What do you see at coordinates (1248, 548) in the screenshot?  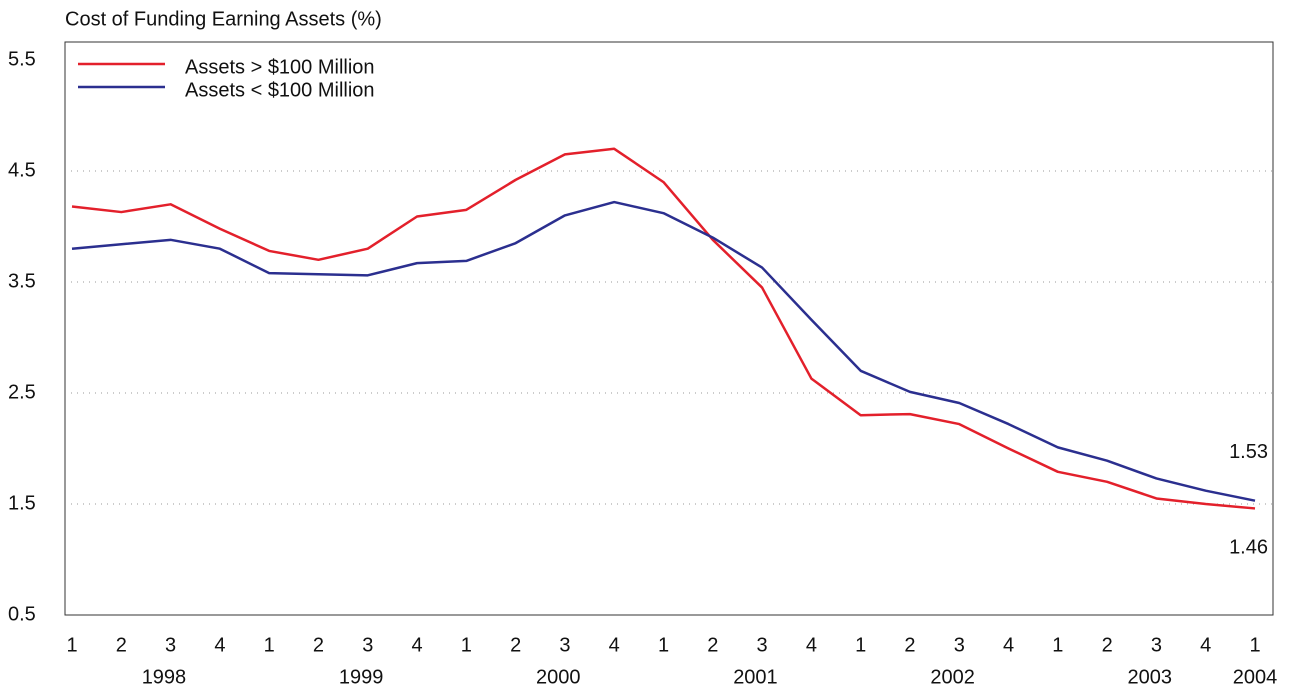 I see `end-value-label: 1.46` at bounding box center [1248, 548].